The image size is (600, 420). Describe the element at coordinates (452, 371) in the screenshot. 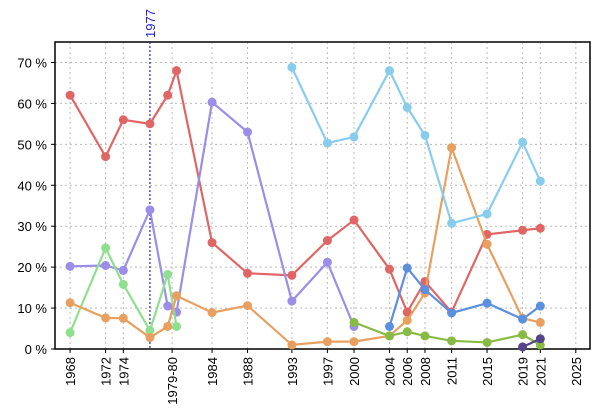

I see `x-tick-label: 2011` at that location.